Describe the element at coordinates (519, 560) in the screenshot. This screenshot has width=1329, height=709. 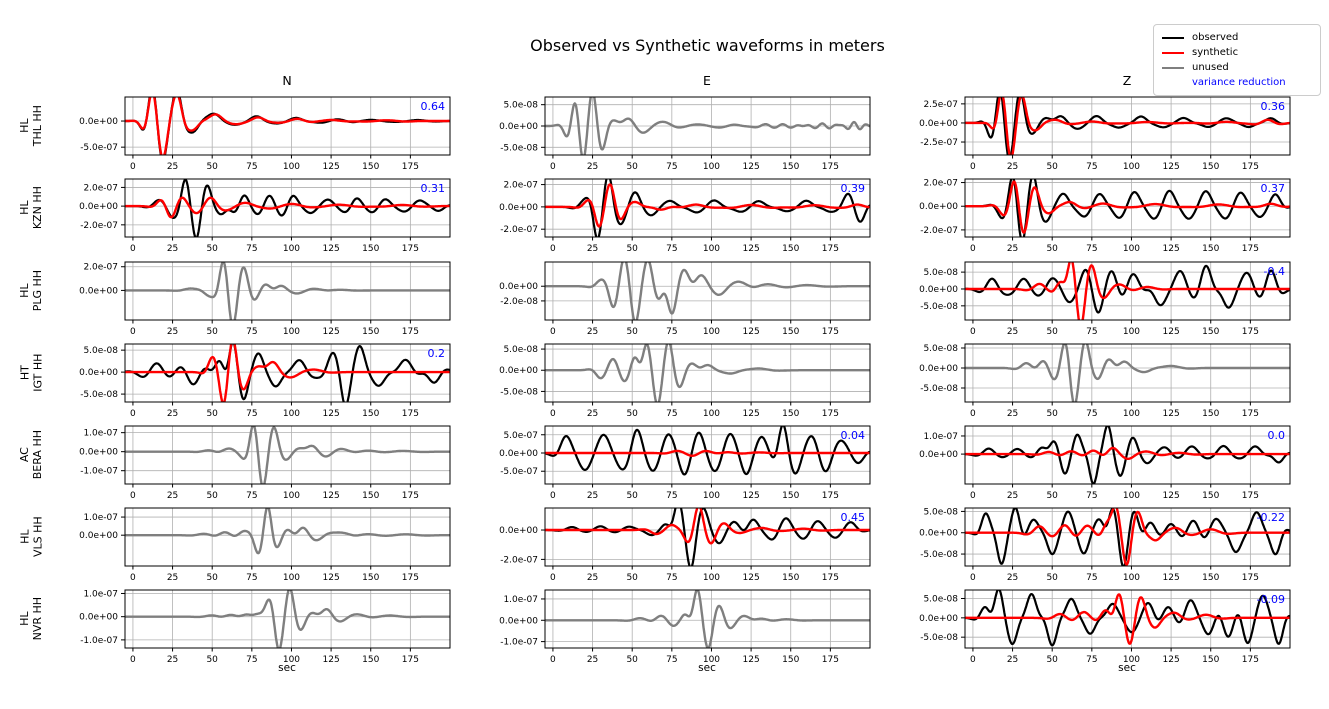
I see `y-tick-label: -2.0e-07` at that location.